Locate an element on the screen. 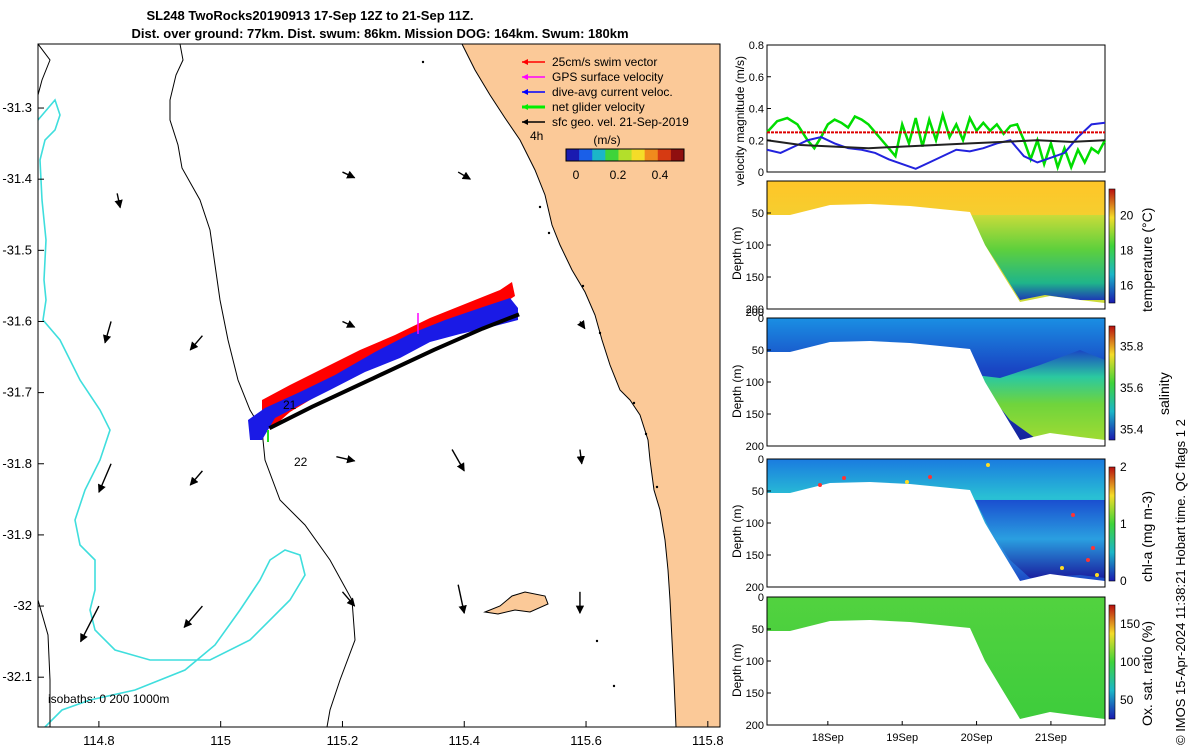  map-x-tick-label: 115.6 is located at coordinates (586, 740).